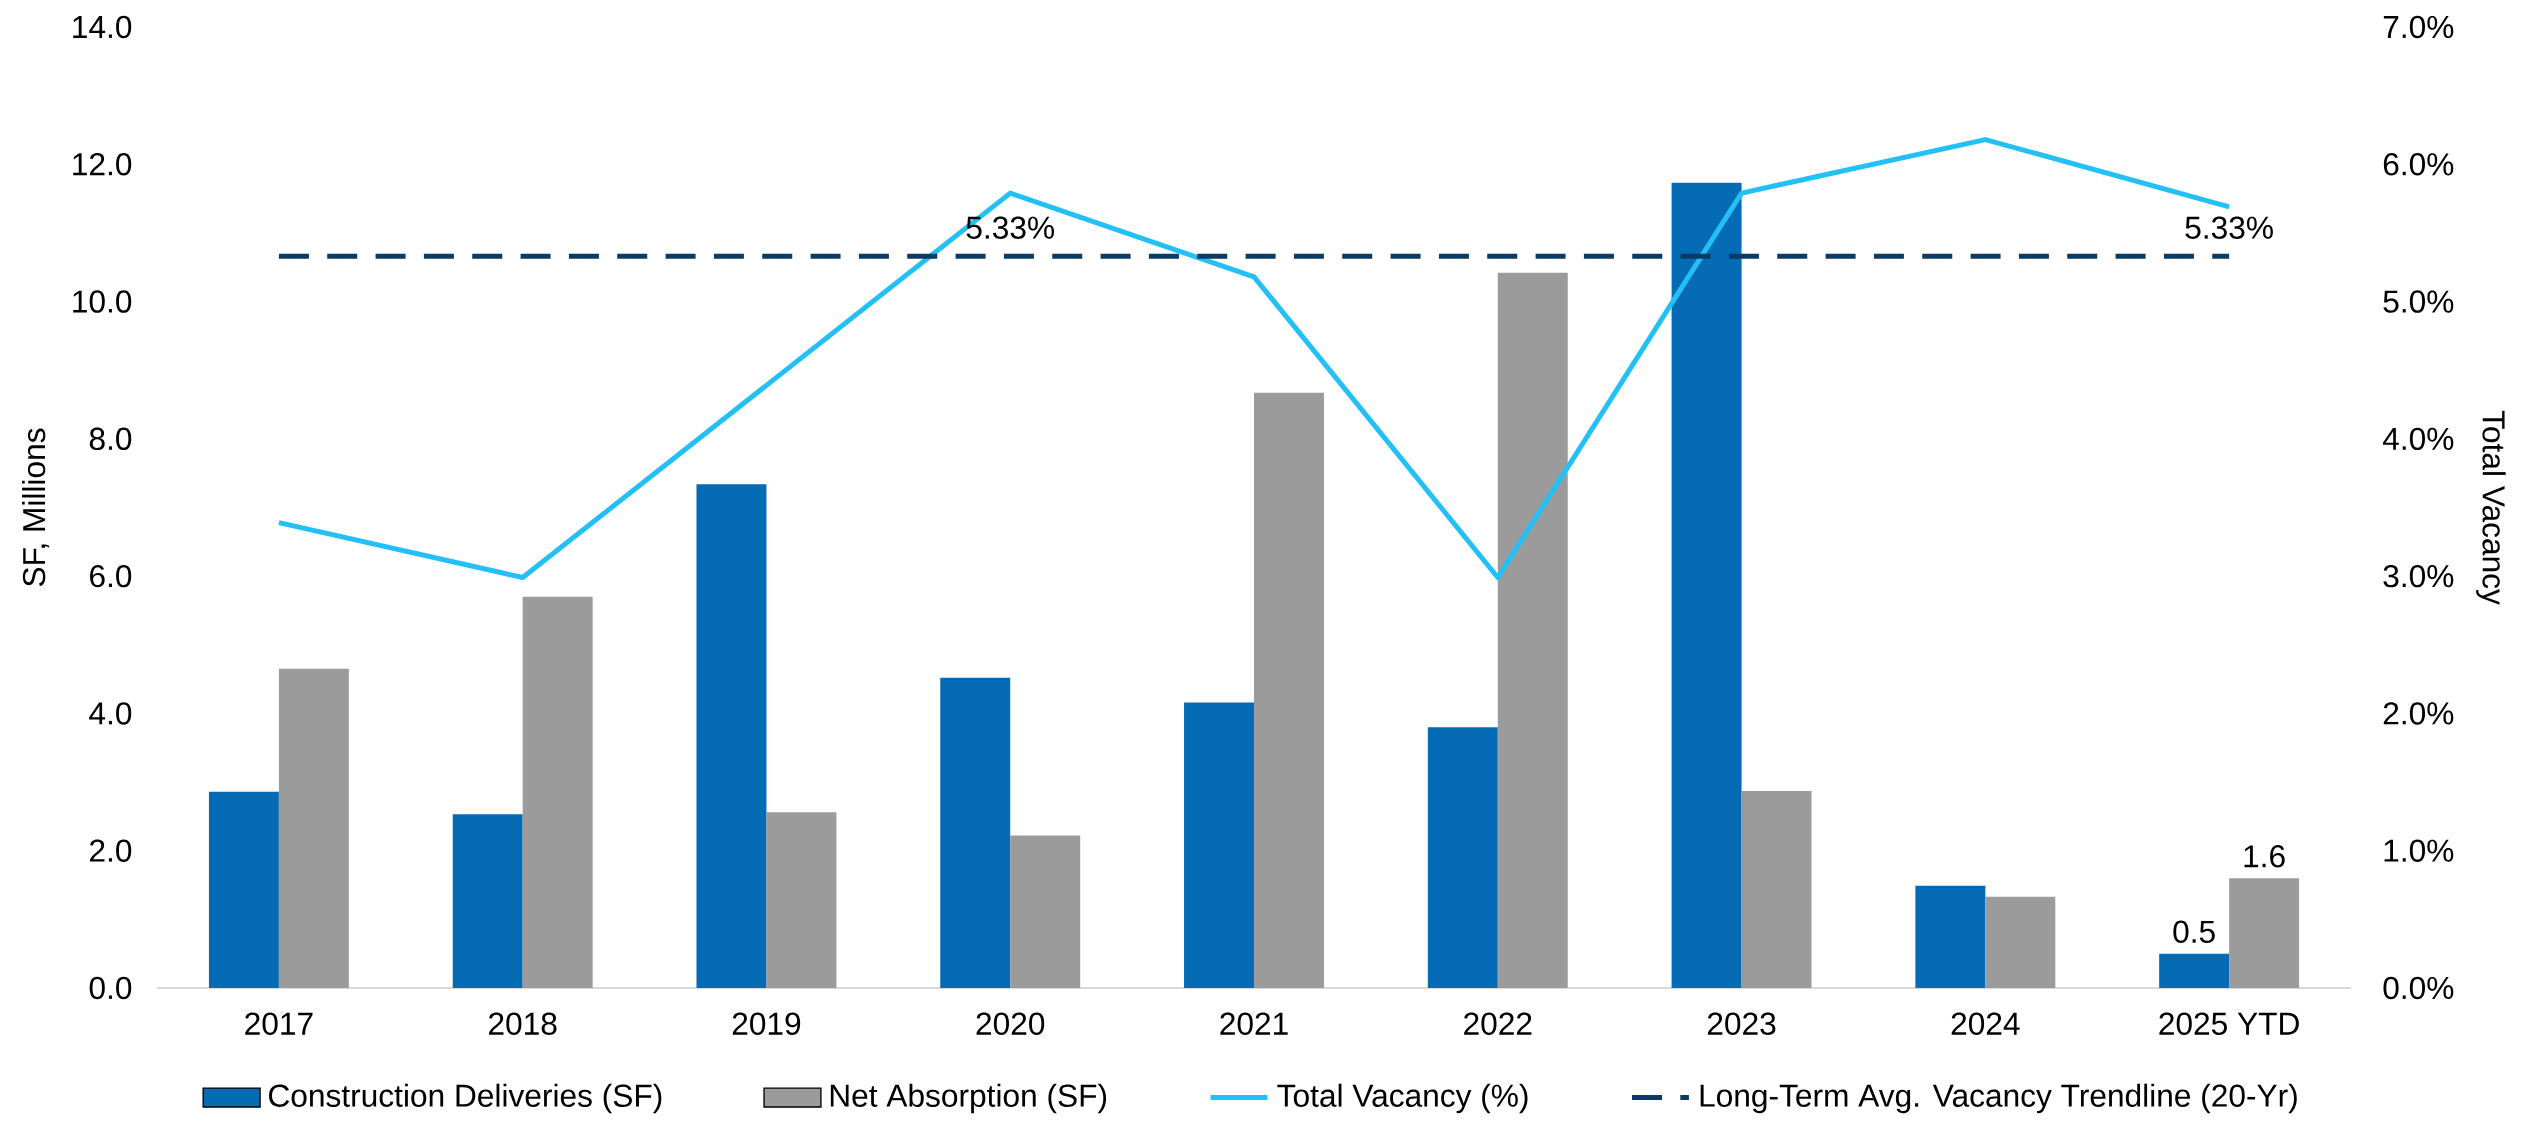 The width and height of the screenshot is (2521, 1148). I want to click on legend-label: Long-Term Avg. Vacancy Trendline (20-Yr), so click(1998, 1098).